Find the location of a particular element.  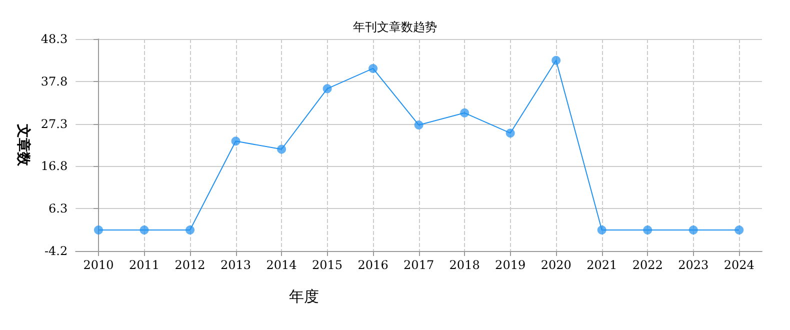

x-tick-label: 2023 is located at coordinates (693, 265).